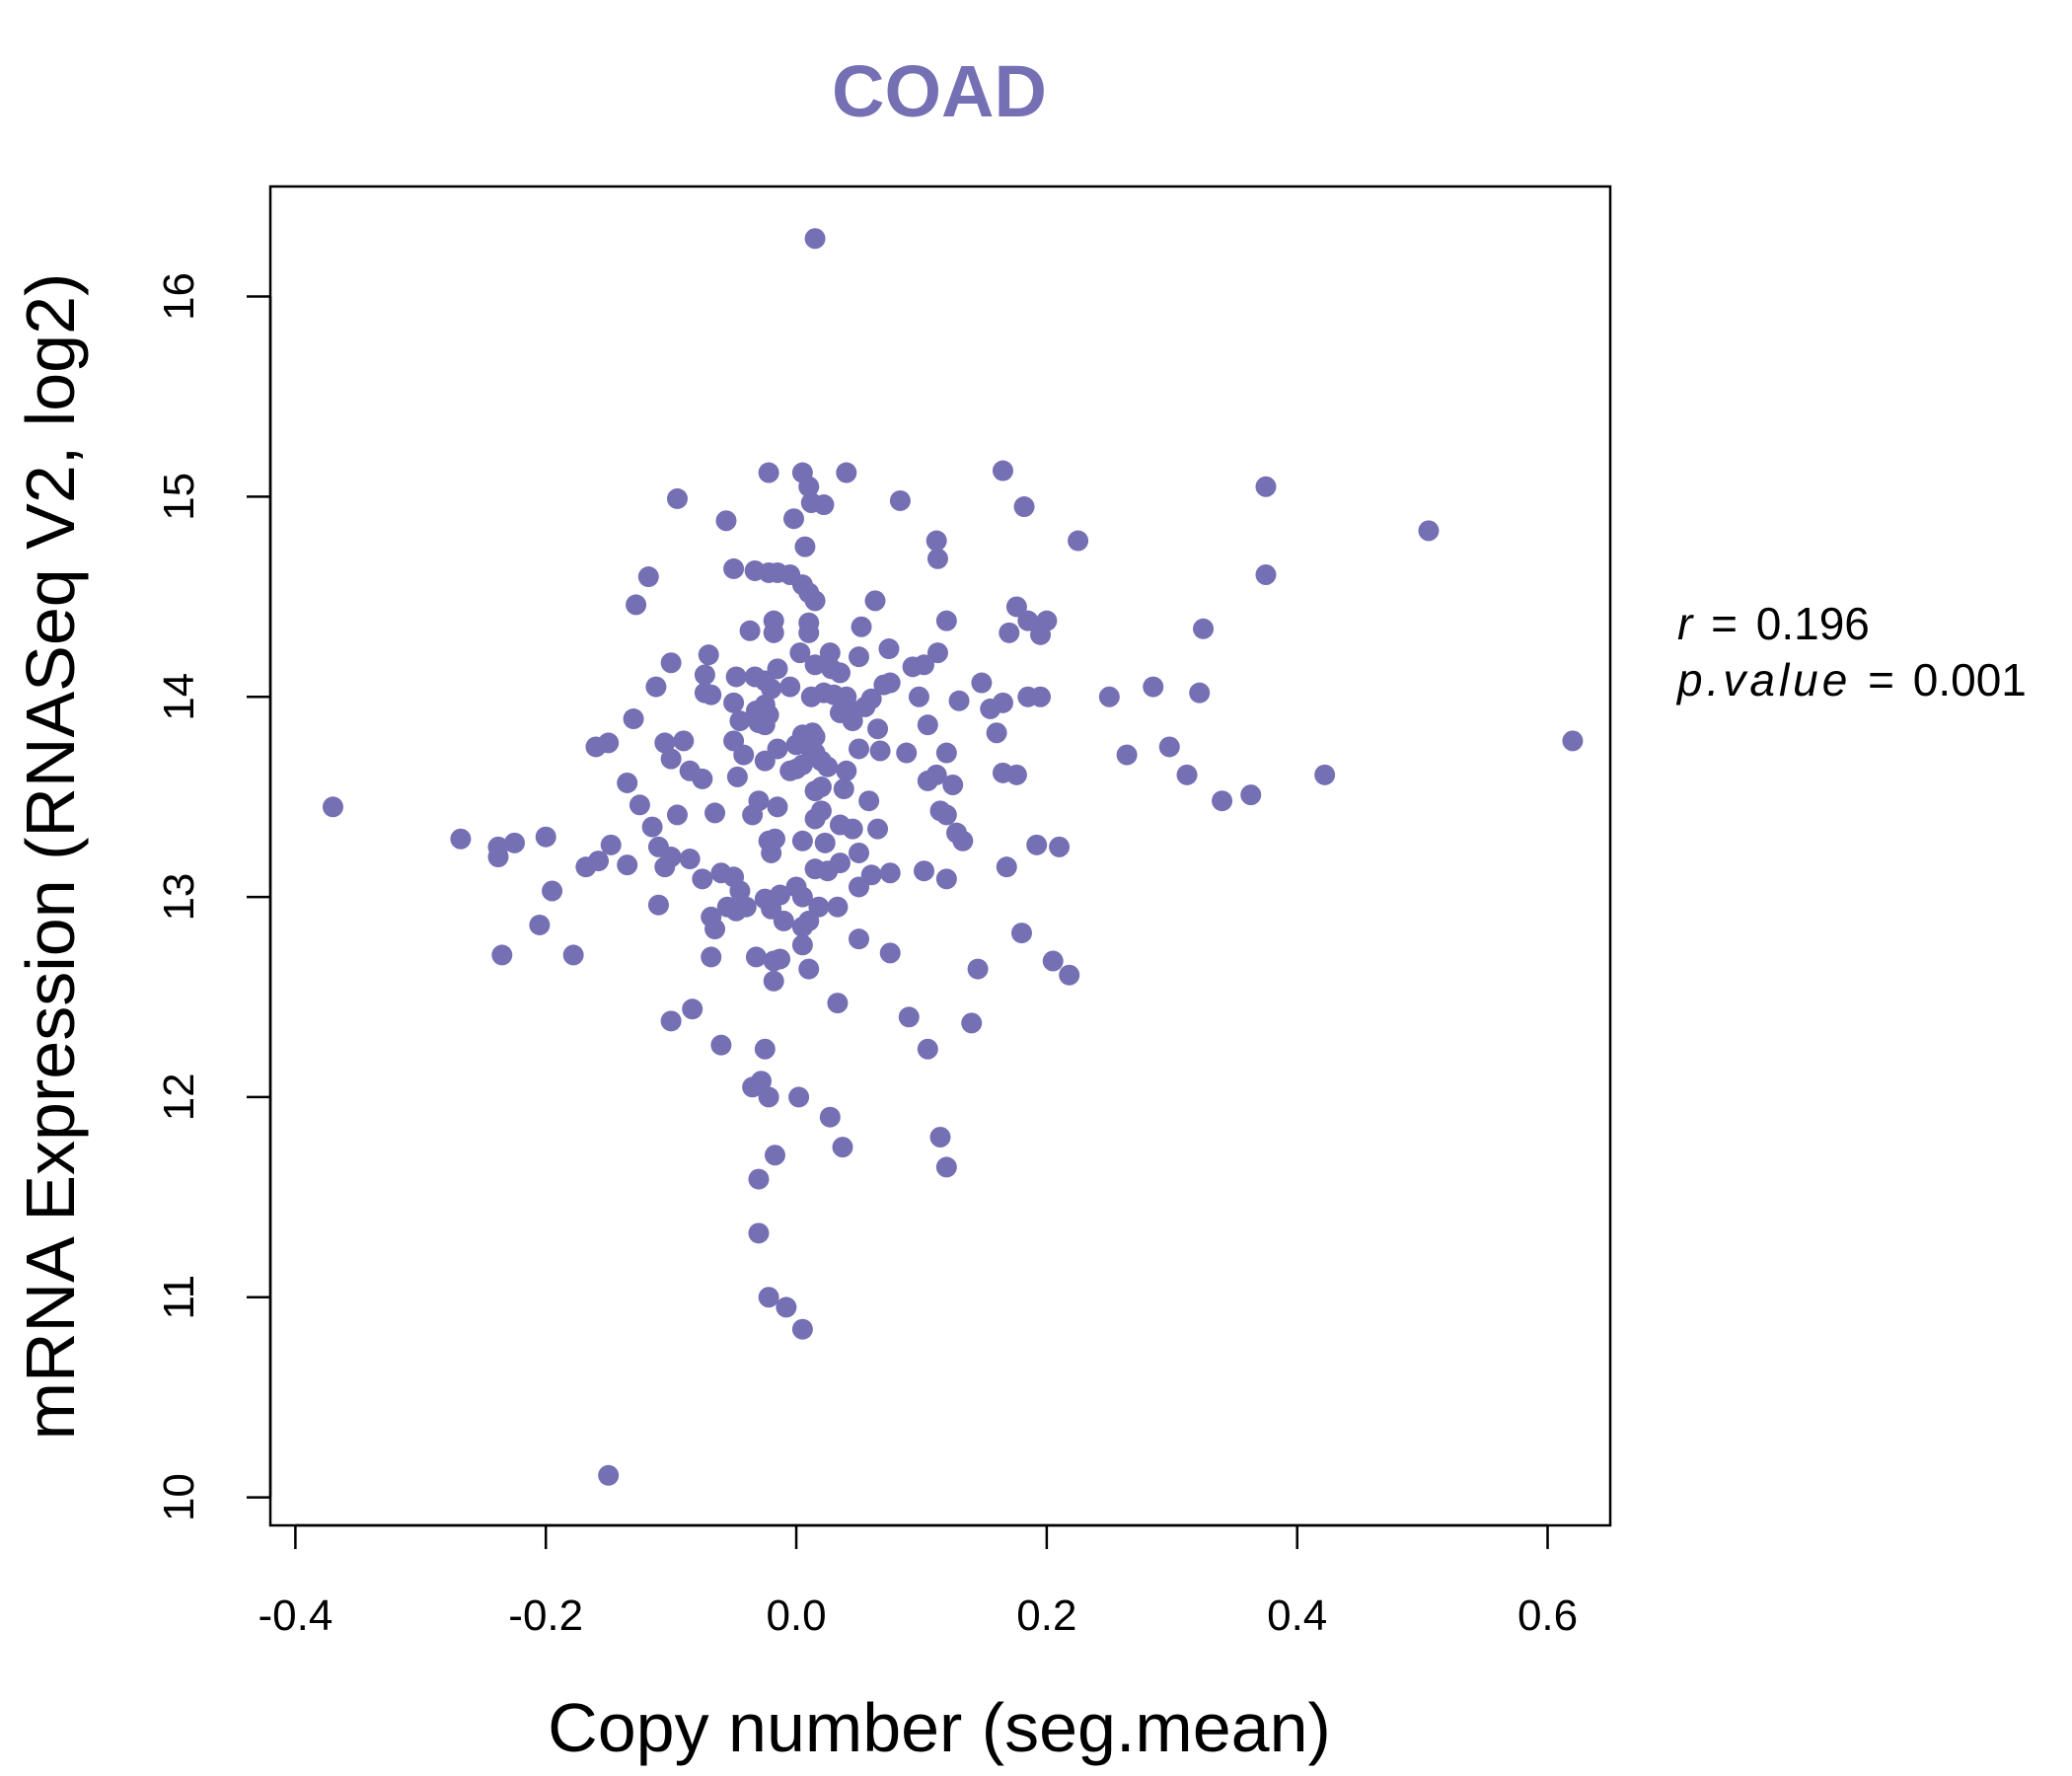 The image size is (2072, 1776). Describe the element at coordinates (179, 296) in the screenshot. I see `y-tick-label: 16` at that location.